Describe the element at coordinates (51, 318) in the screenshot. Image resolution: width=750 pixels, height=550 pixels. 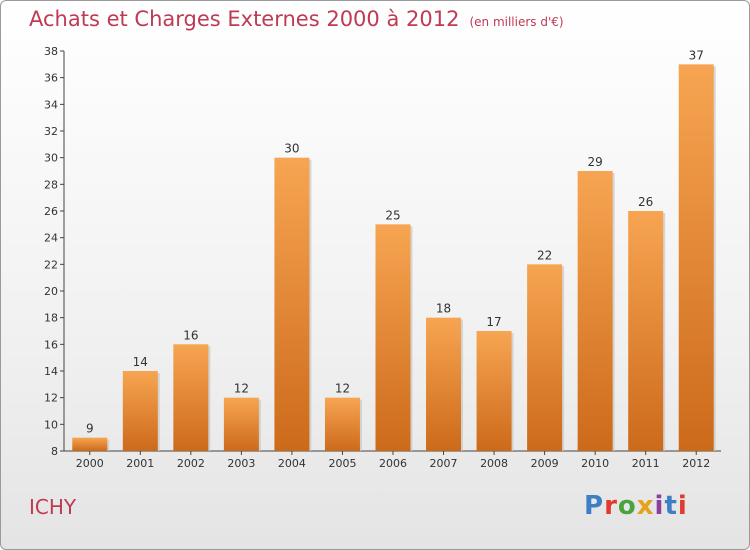
I see `y-tick-label: 18` at that location.